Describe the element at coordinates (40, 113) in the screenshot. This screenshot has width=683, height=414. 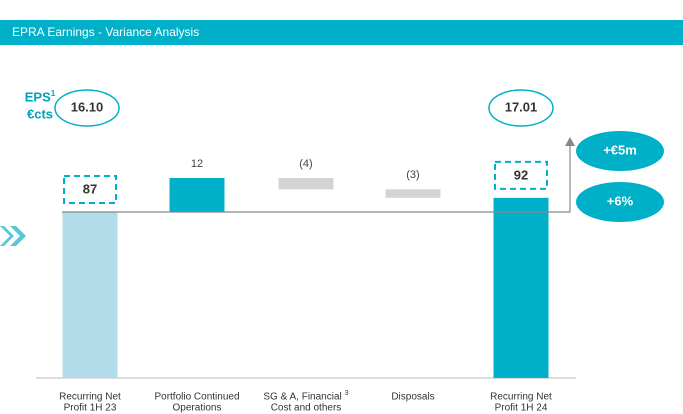
I see `eps-unit: €cts` at that location.